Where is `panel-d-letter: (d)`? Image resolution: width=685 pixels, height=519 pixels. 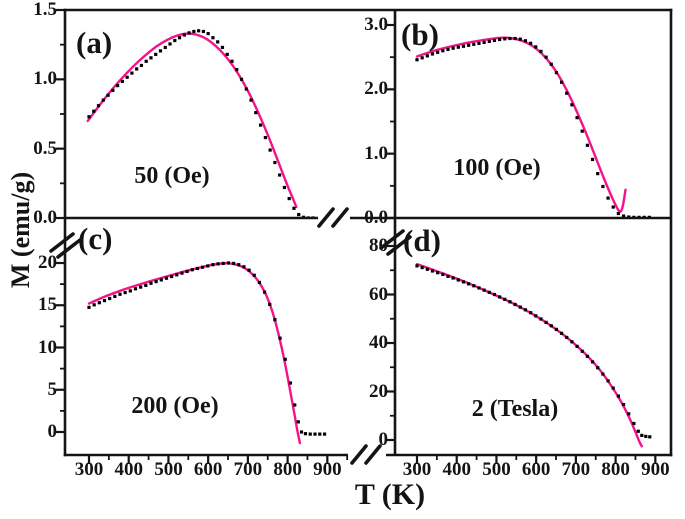
panel-d-letter: (d) is located at coordinates (422, 240).